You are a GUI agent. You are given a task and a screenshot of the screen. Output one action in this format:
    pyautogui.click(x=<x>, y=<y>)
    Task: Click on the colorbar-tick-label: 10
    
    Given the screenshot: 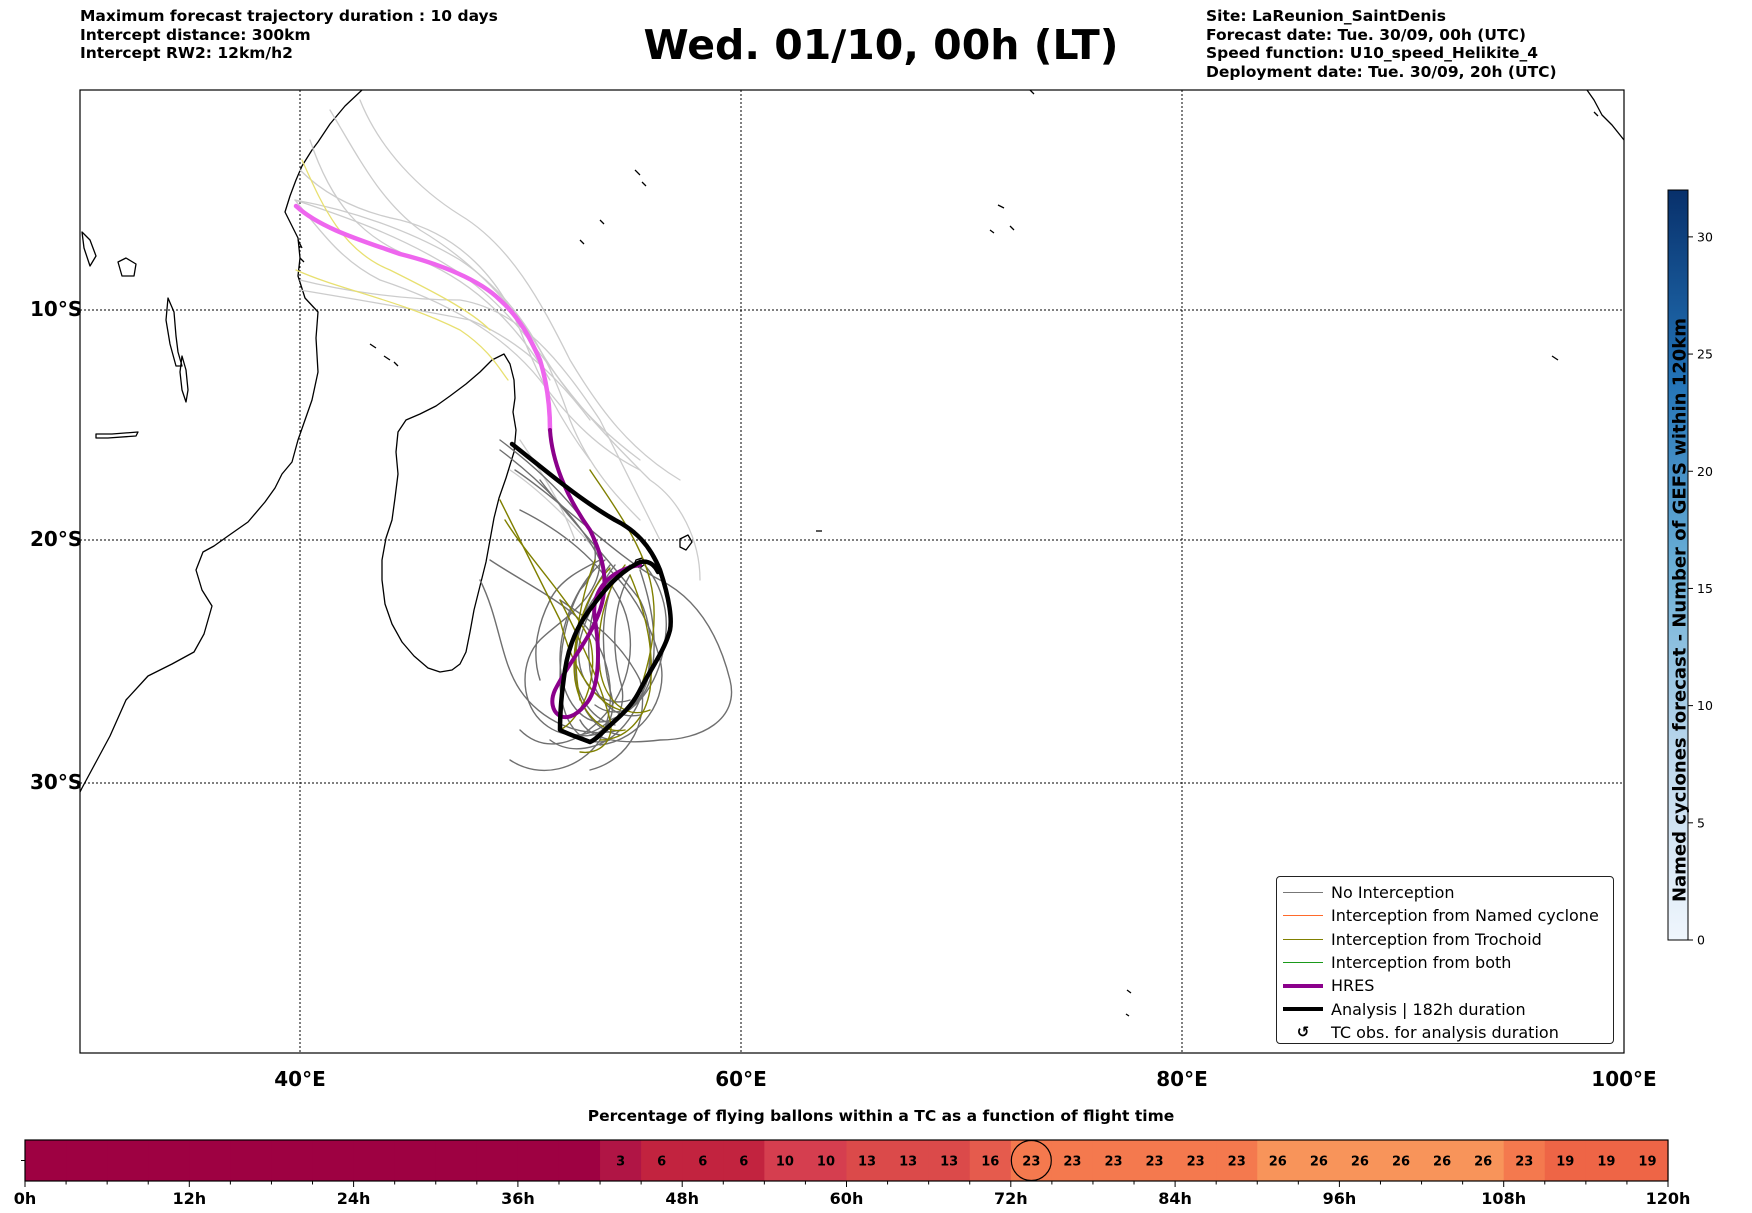 What is the action you would take?
    pyautogui.click(x=1705, y=705)
    